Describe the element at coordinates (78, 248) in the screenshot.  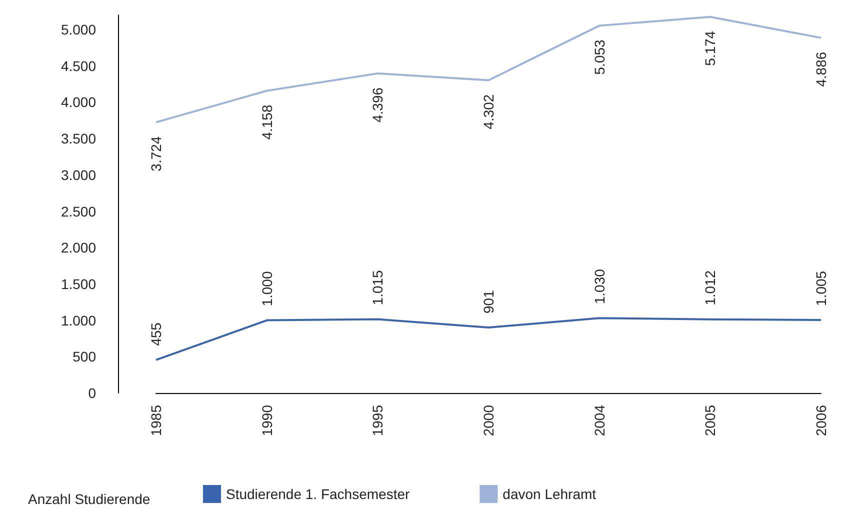
I see `y-tick-label: 2.000` at that location.